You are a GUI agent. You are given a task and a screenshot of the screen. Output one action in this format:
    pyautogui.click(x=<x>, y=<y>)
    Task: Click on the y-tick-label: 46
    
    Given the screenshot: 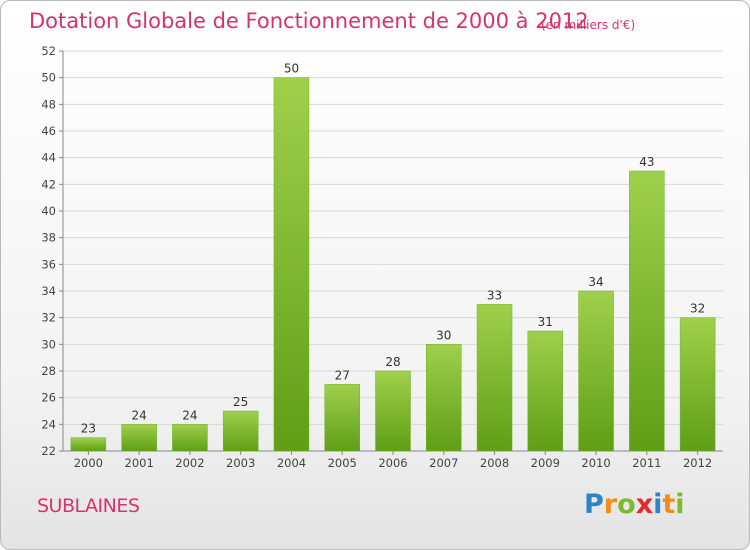 What is the action you would take?
    pyautogui.click(x=48, y=131)
    